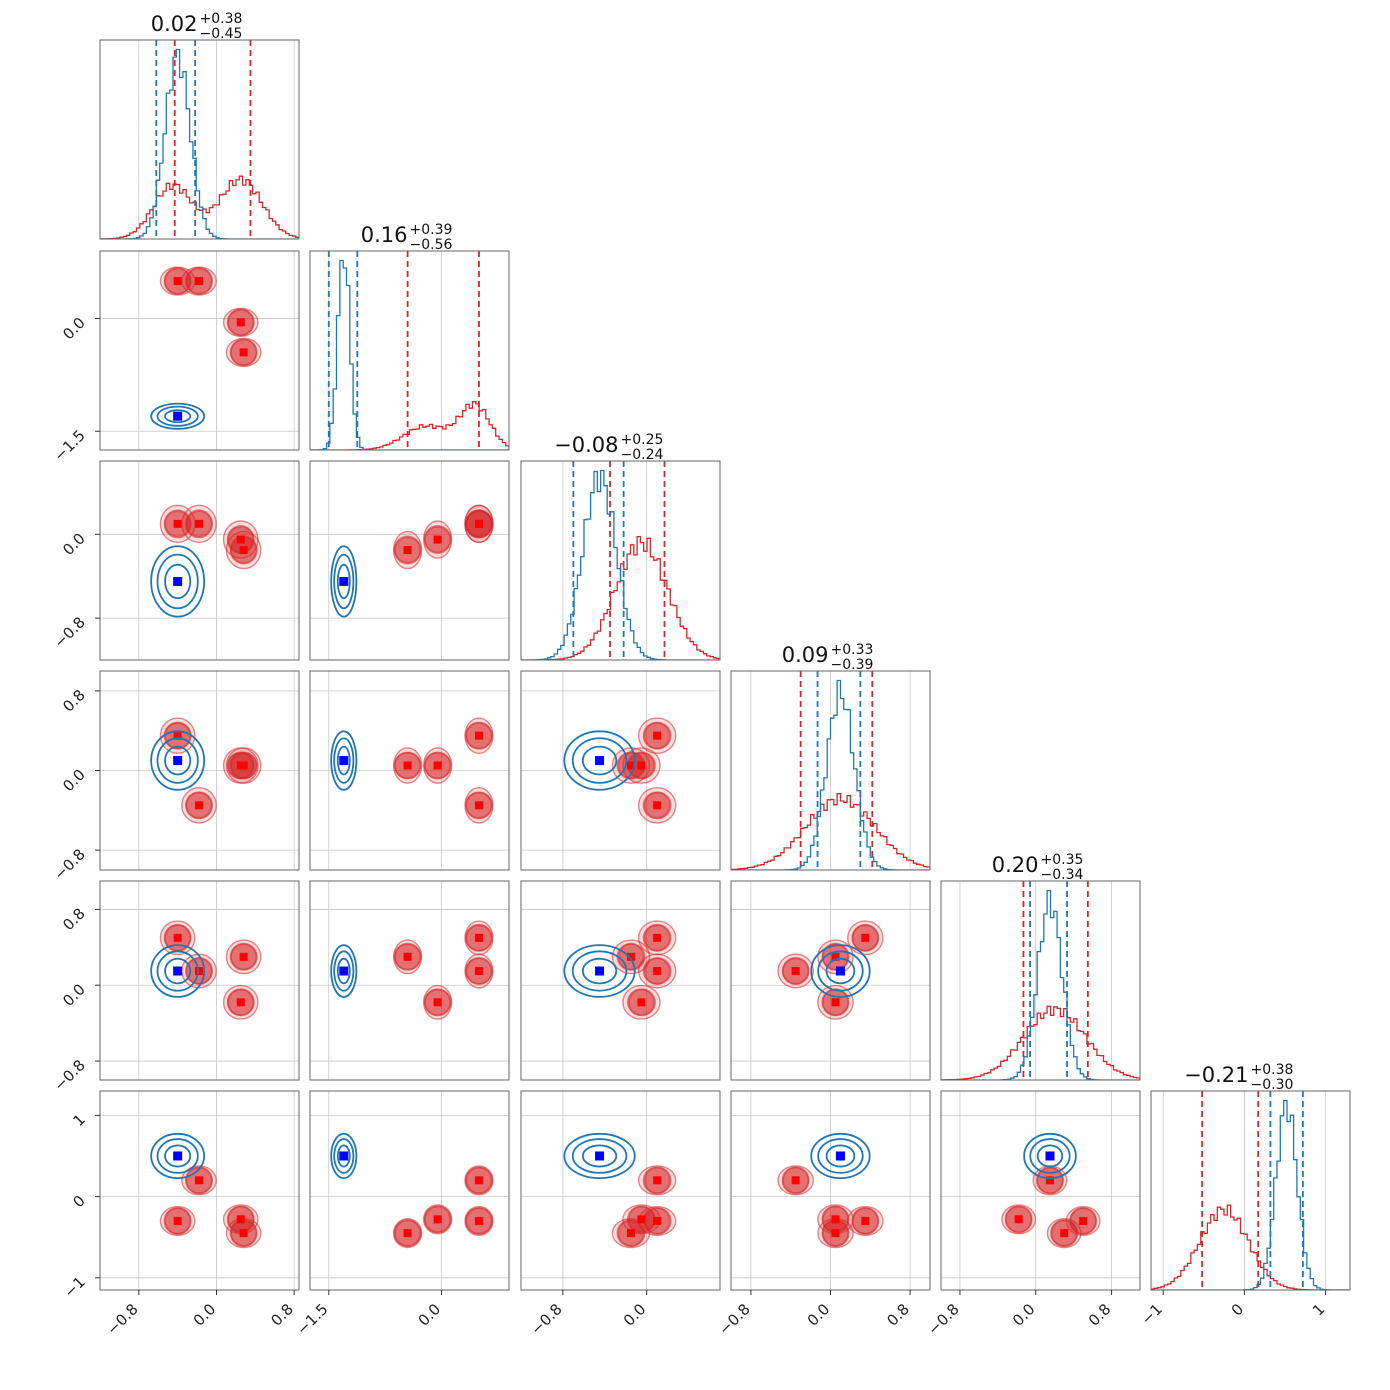 Image resolution: width=1390 pixels, height=1390 pixels. What do you see at coordinates (78, 1201) in the screenshot?
I see `y-tick-label: 0` at bounding box center [78, 1201].